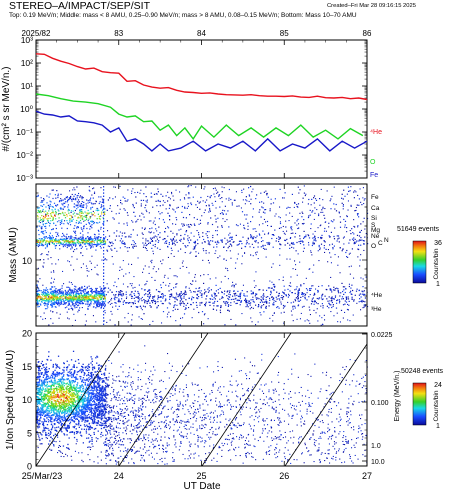  Describe the element at coordinates (373, 246) in the screenshot. I see `species-label: O` at that location.